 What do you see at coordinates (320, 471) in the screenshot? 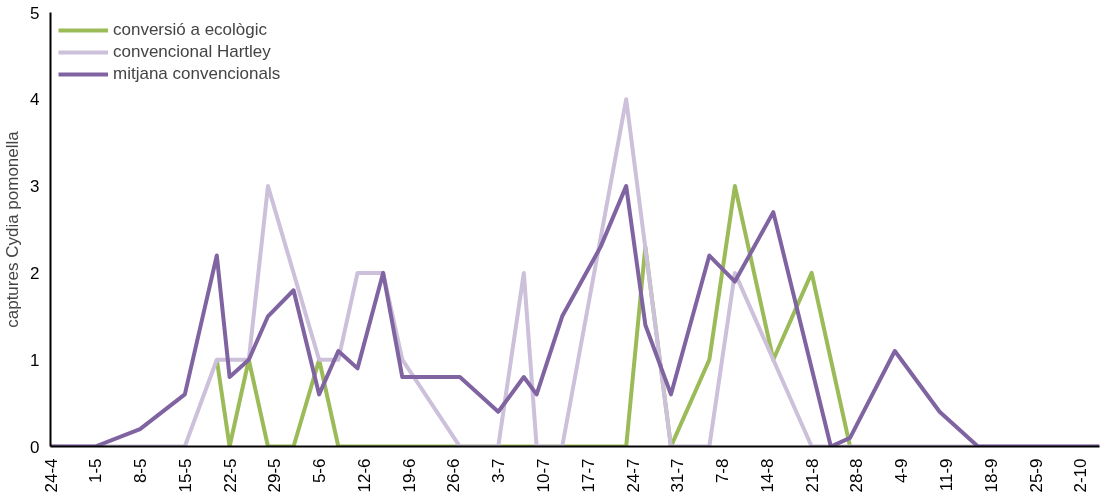
I see `x-tick-label: 5-6` at bounding box center [320, 471].